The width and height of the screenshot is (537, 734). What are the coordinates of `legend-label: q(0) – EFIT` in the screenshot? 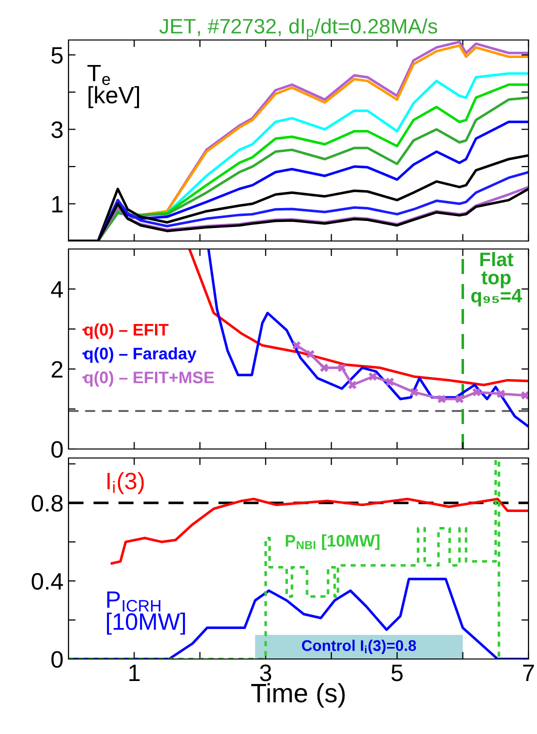 It's located at (126, 331).